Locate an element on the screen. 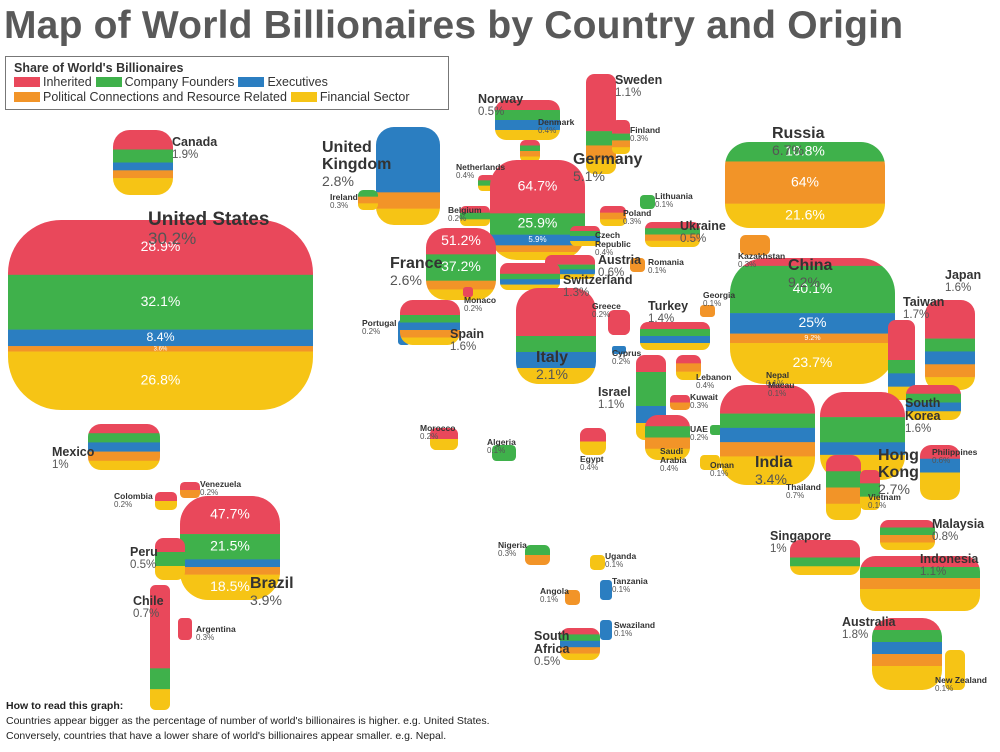 The image size is (1000, 752). country-name: Turkey is located at coordinates (668, 306).